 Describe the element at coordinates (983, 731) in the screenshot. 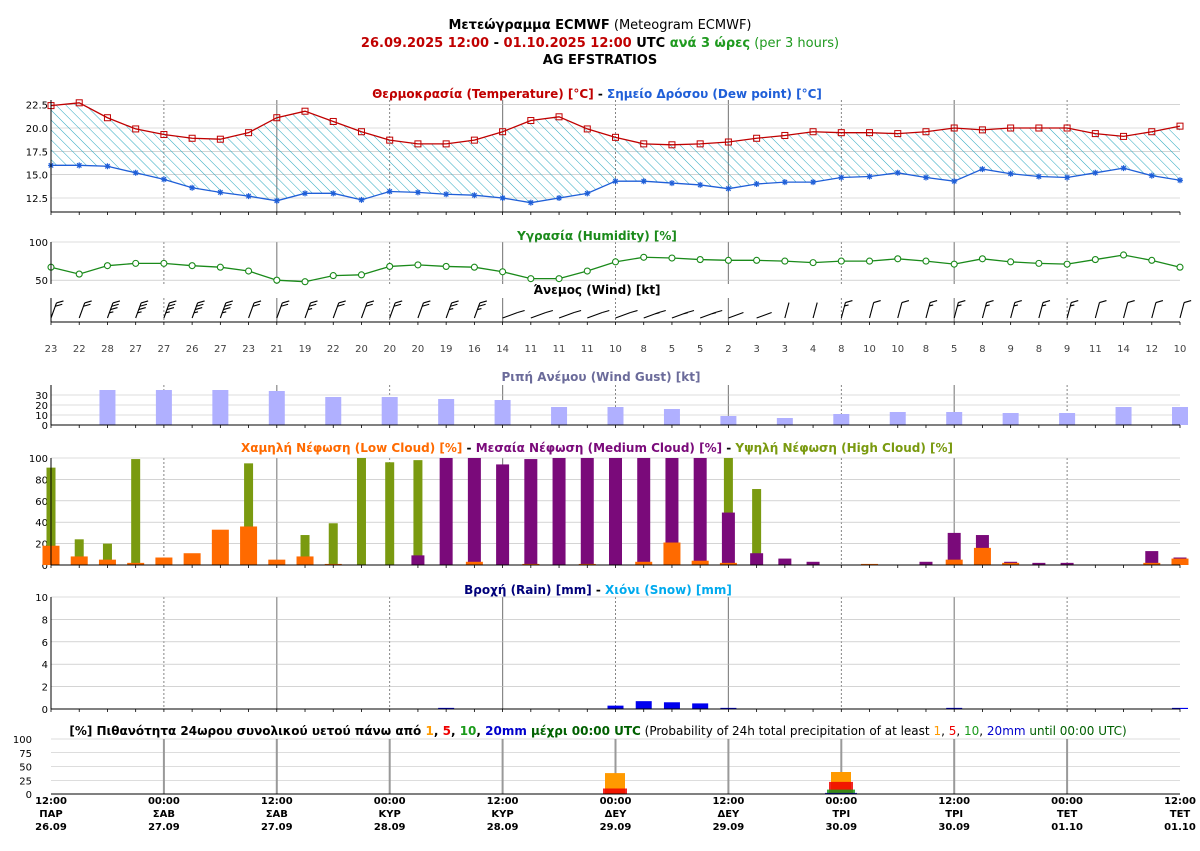

I see `prob-c3-en: ,` at that location.